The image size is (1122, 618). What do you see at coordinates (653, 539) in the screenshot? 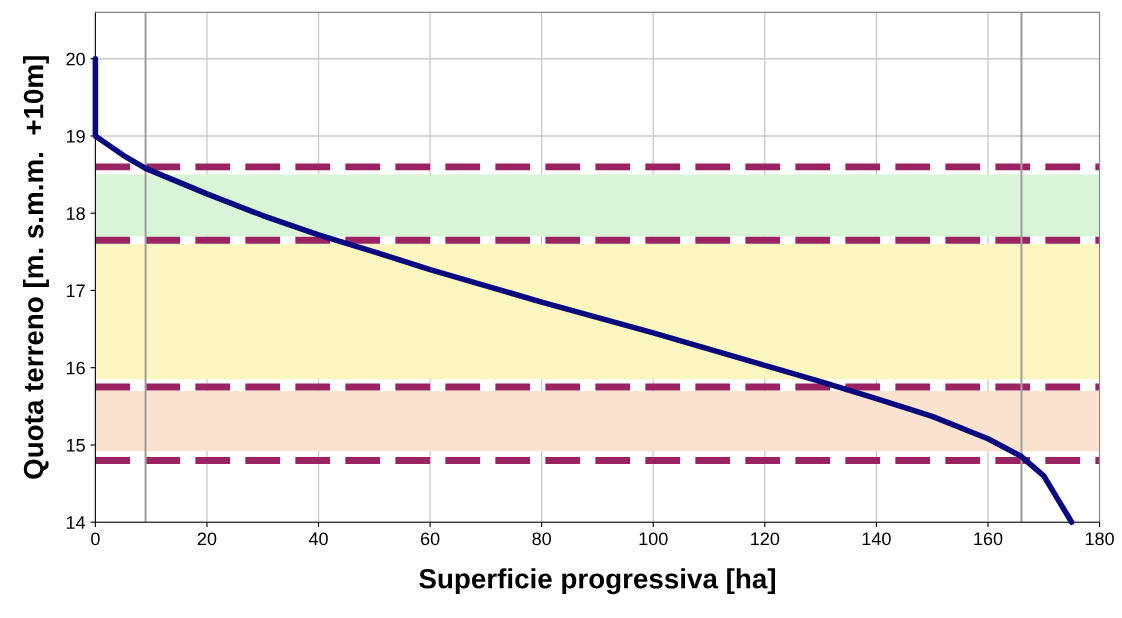
I see `x-tick-label: 100` at bounding box center [653, 539].